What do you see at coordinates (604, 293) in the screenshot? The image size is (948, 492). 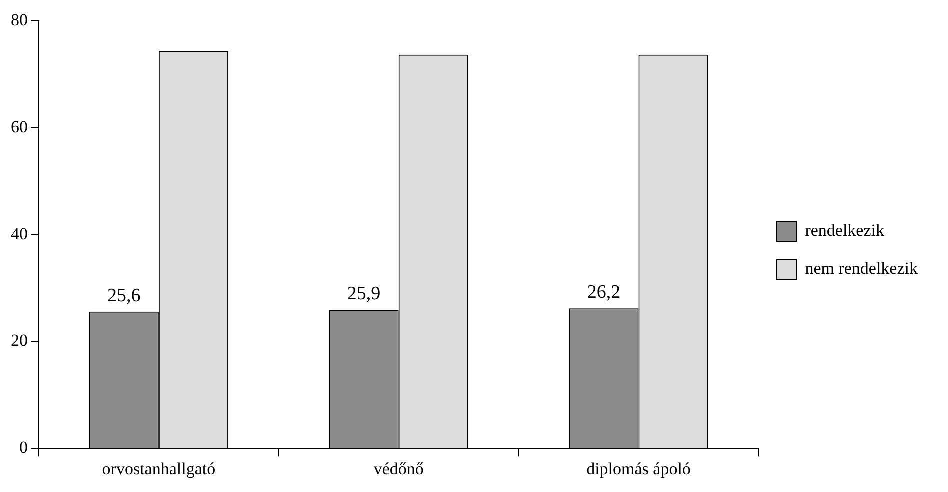 I see `data-label: 26,2` at bounding box center [604, 293].